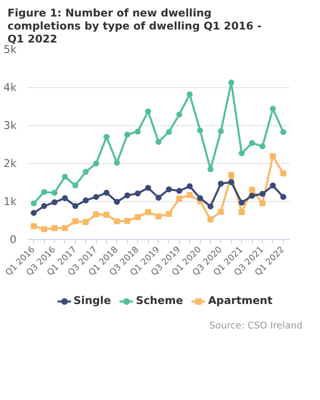  I want to click on y-tick-label: 2k, so click(11, 163).